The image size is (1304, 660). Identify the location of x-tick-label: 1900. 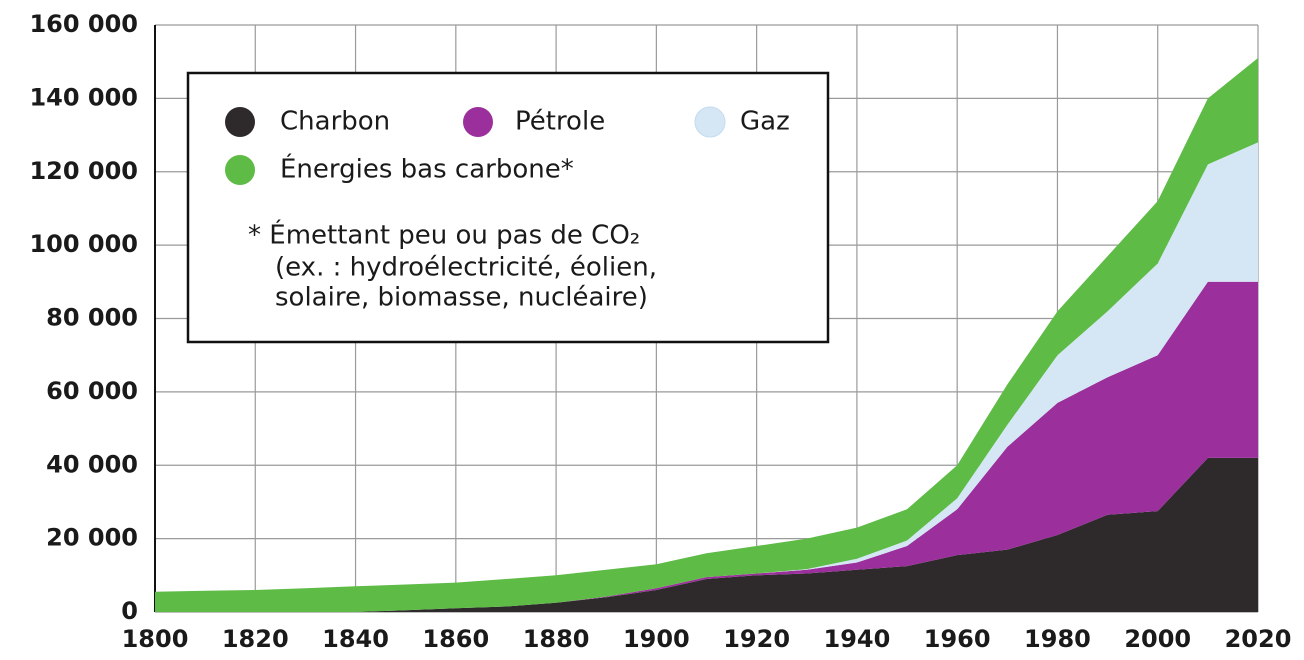
(656, 639).